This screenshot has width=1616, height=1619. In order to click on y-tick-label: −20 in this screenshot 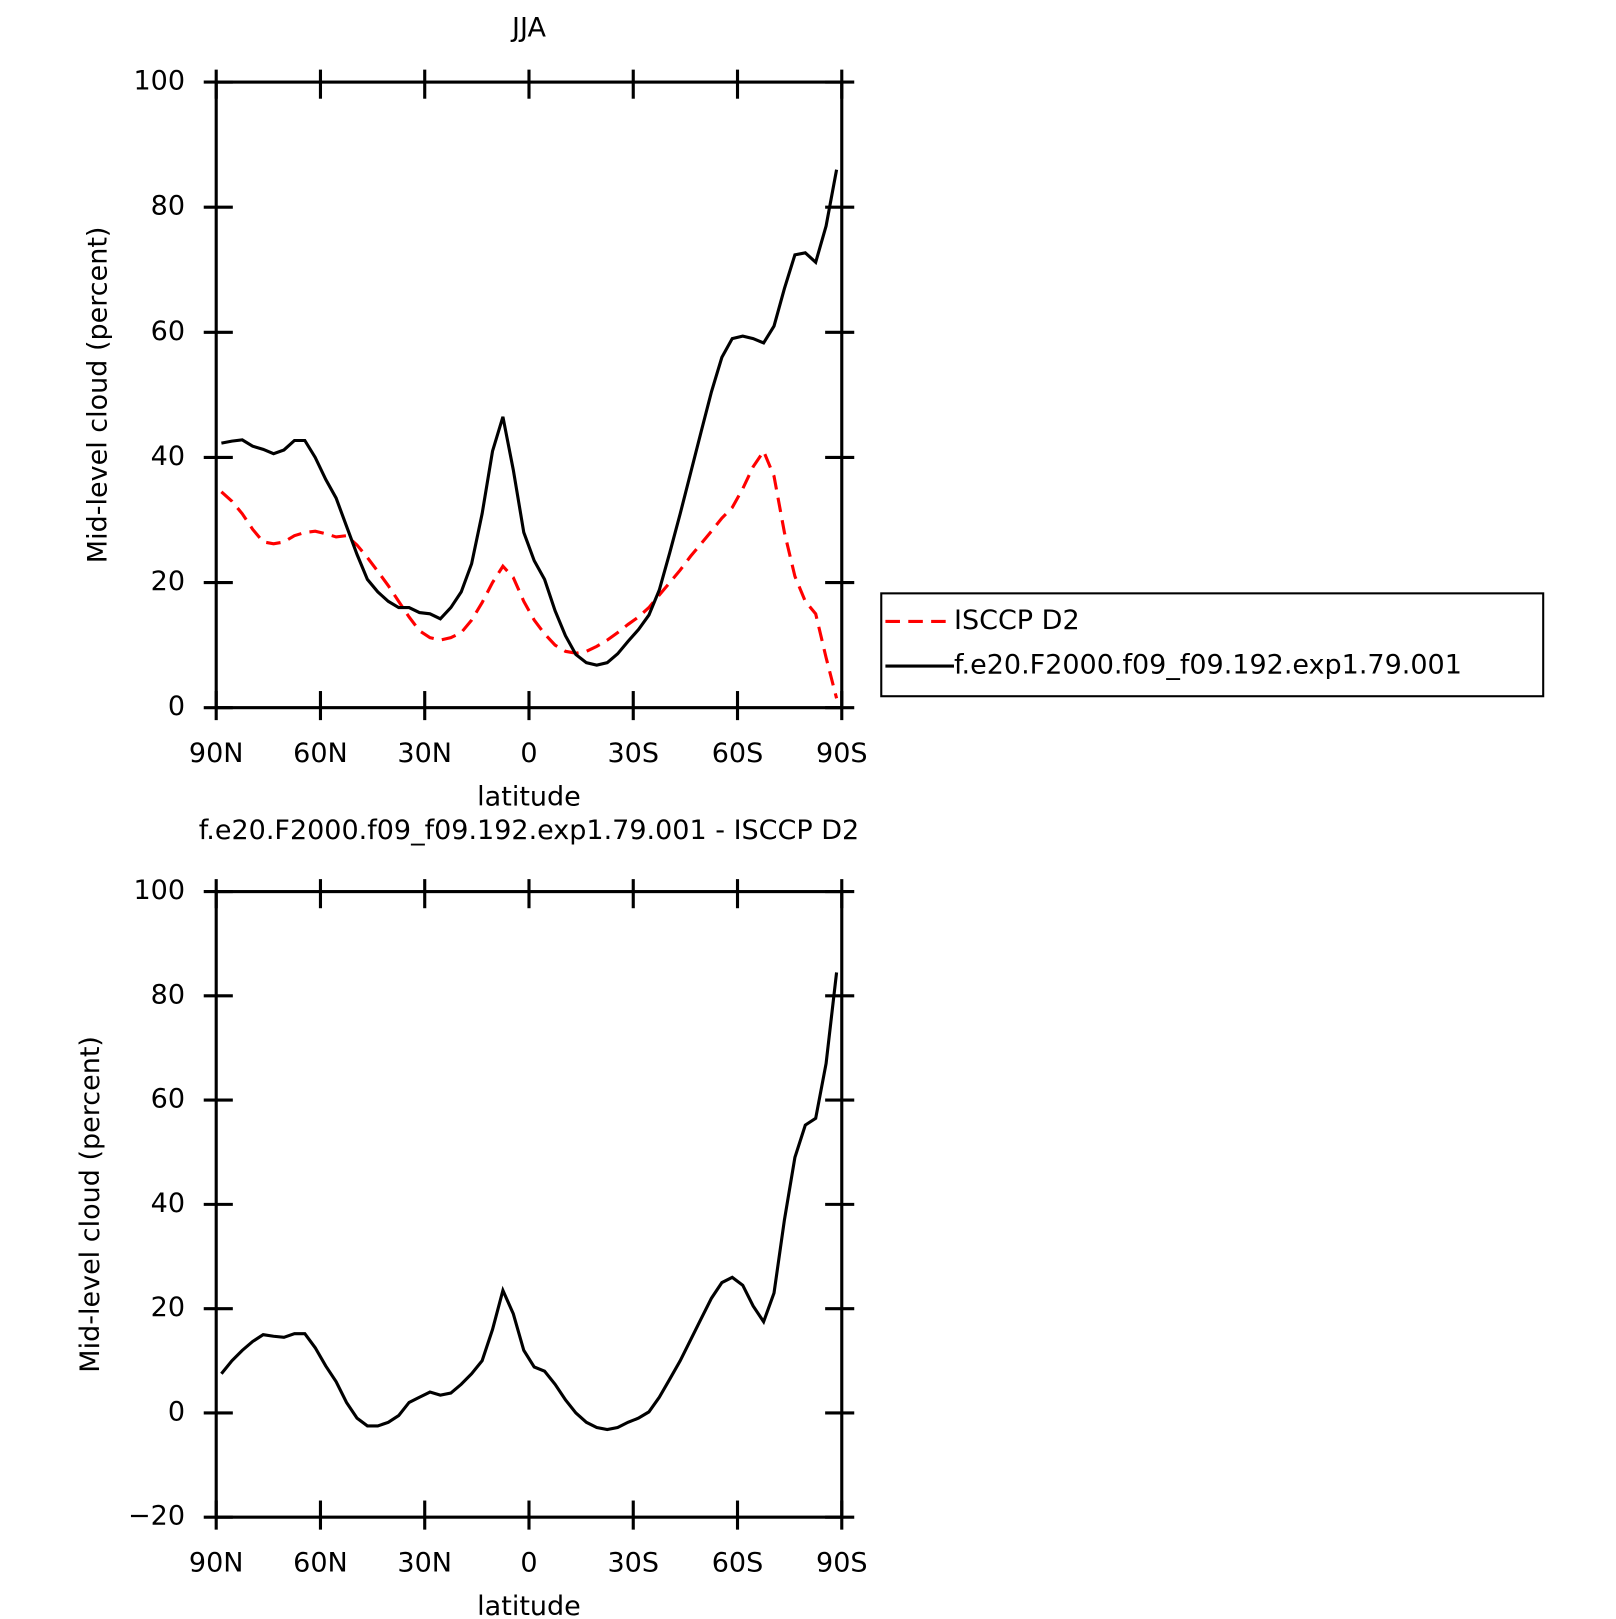, I will do `click(156, 1516)`.